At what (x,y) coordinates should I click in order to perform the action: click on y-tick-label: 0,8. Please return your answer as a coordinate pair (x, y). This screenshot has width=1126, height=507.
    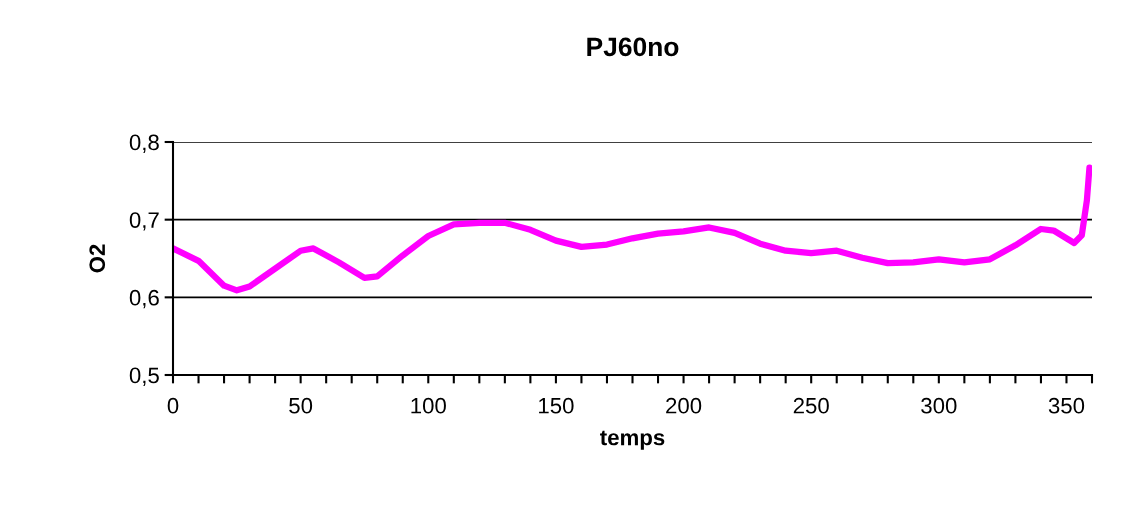
    Looking at the image, I should click on (144, 143).